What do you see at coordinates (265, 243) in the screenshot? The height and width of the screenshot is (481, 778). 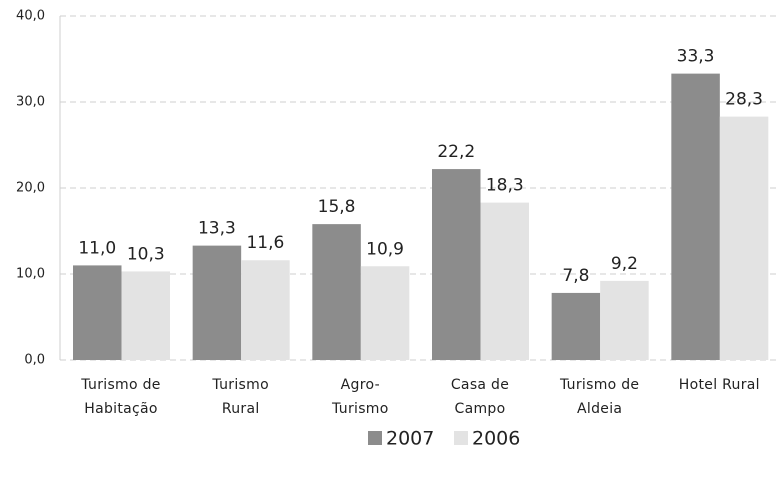 I see `value-label: 11,6` at bounding box center [265, 243].